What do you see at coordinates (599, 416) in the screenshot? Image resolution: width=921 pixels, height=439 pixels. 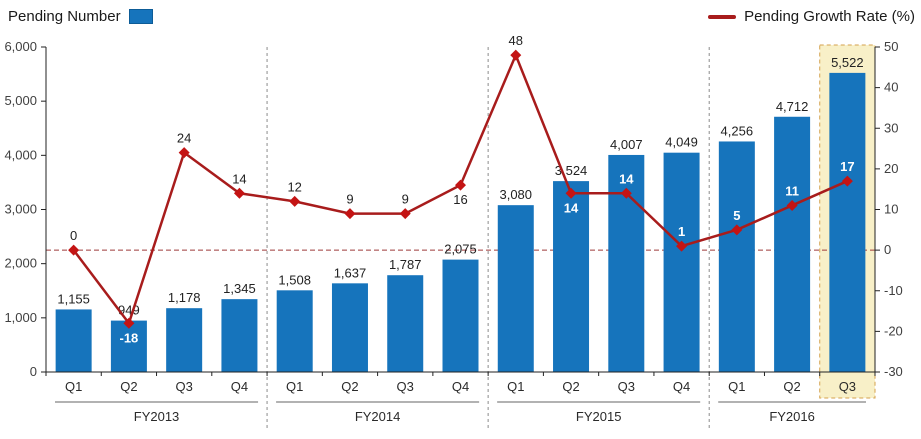 I see `fy-group-label: FY2015` at bounding box center [599, 416].